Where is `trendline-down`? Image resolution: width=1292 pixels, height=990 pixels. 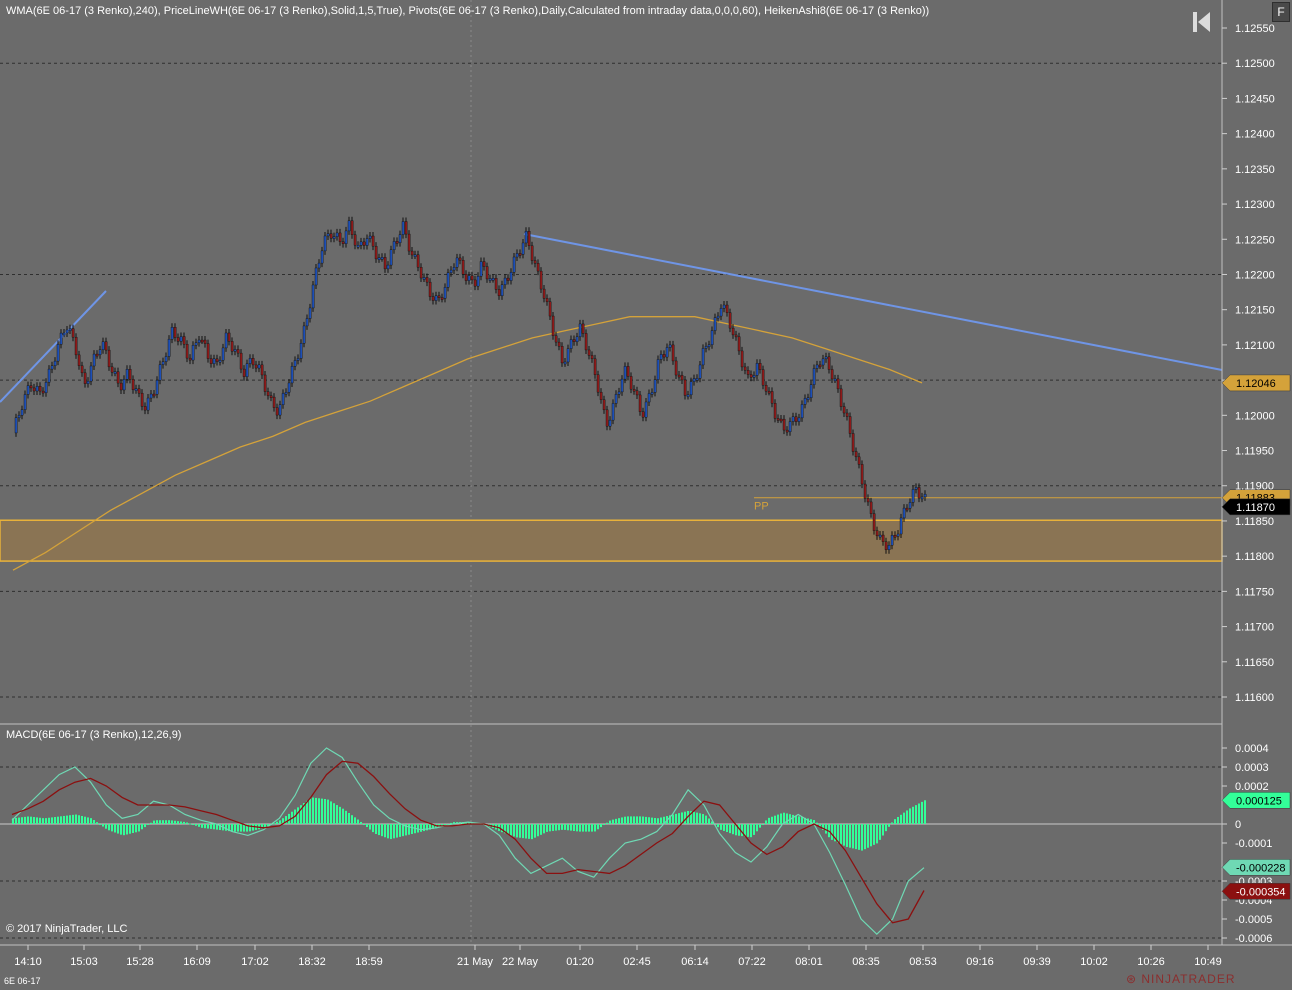 trendline-down is located at coordinates (873, 302).